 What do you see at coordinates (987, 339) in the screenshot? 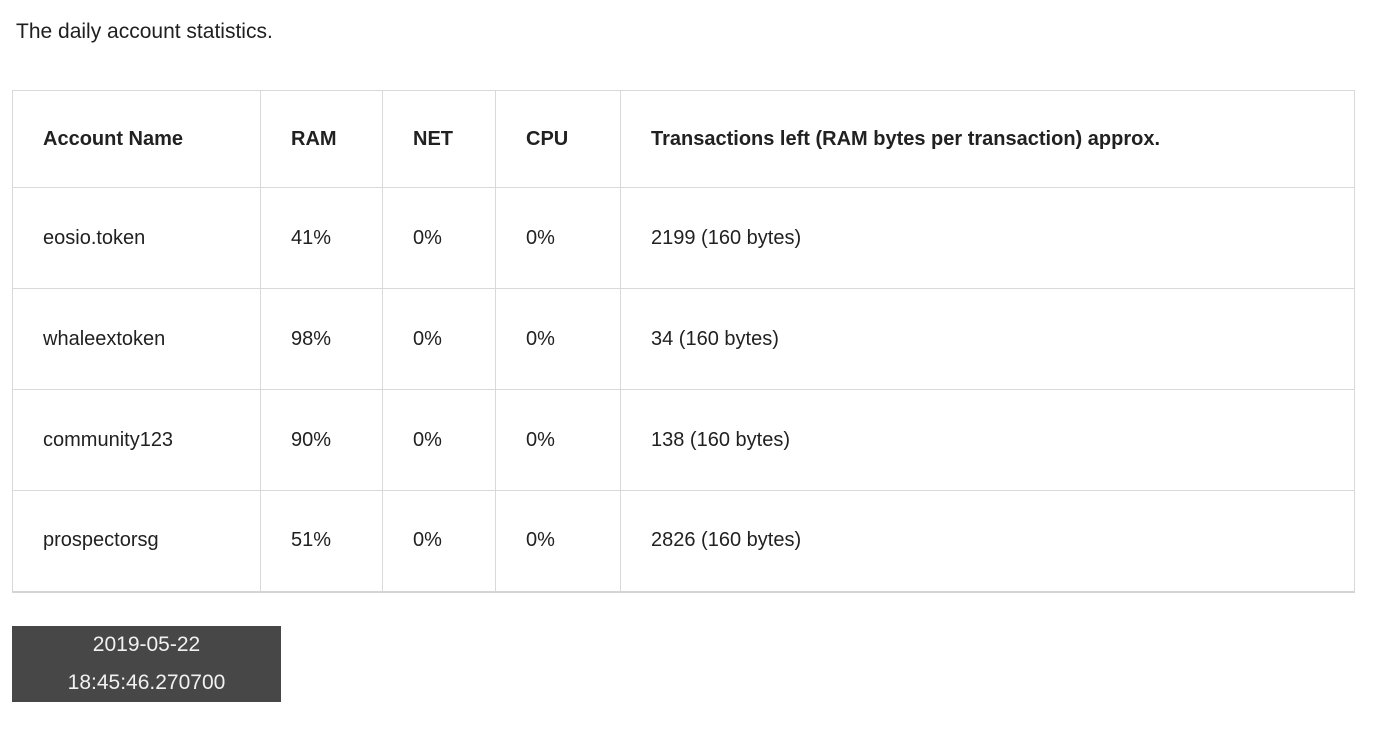
I see `cell-transactions-left: 34 (160 bytes)` at bounding box center [987, 339].